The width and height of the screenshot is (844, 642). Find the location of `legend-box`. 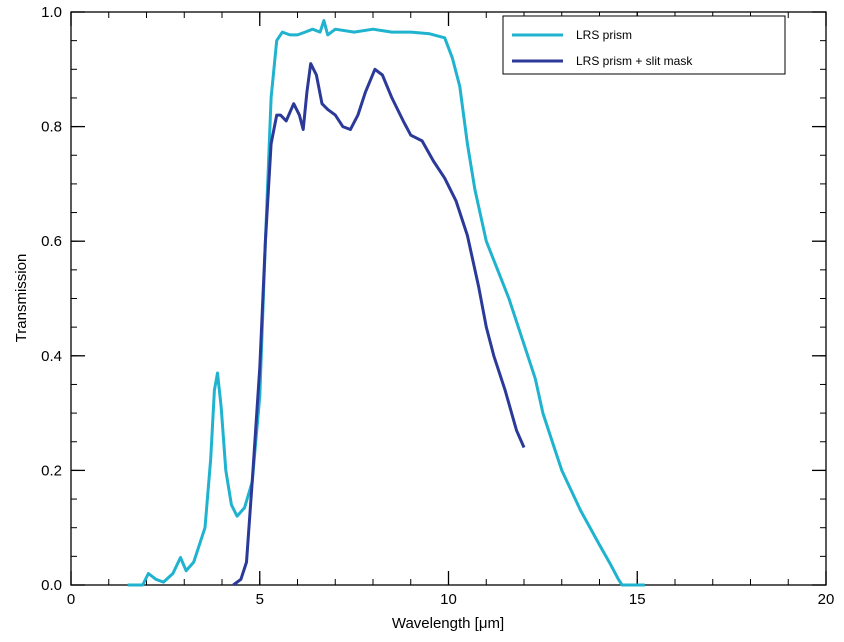

legend-box is located at coordinates (644, 45).